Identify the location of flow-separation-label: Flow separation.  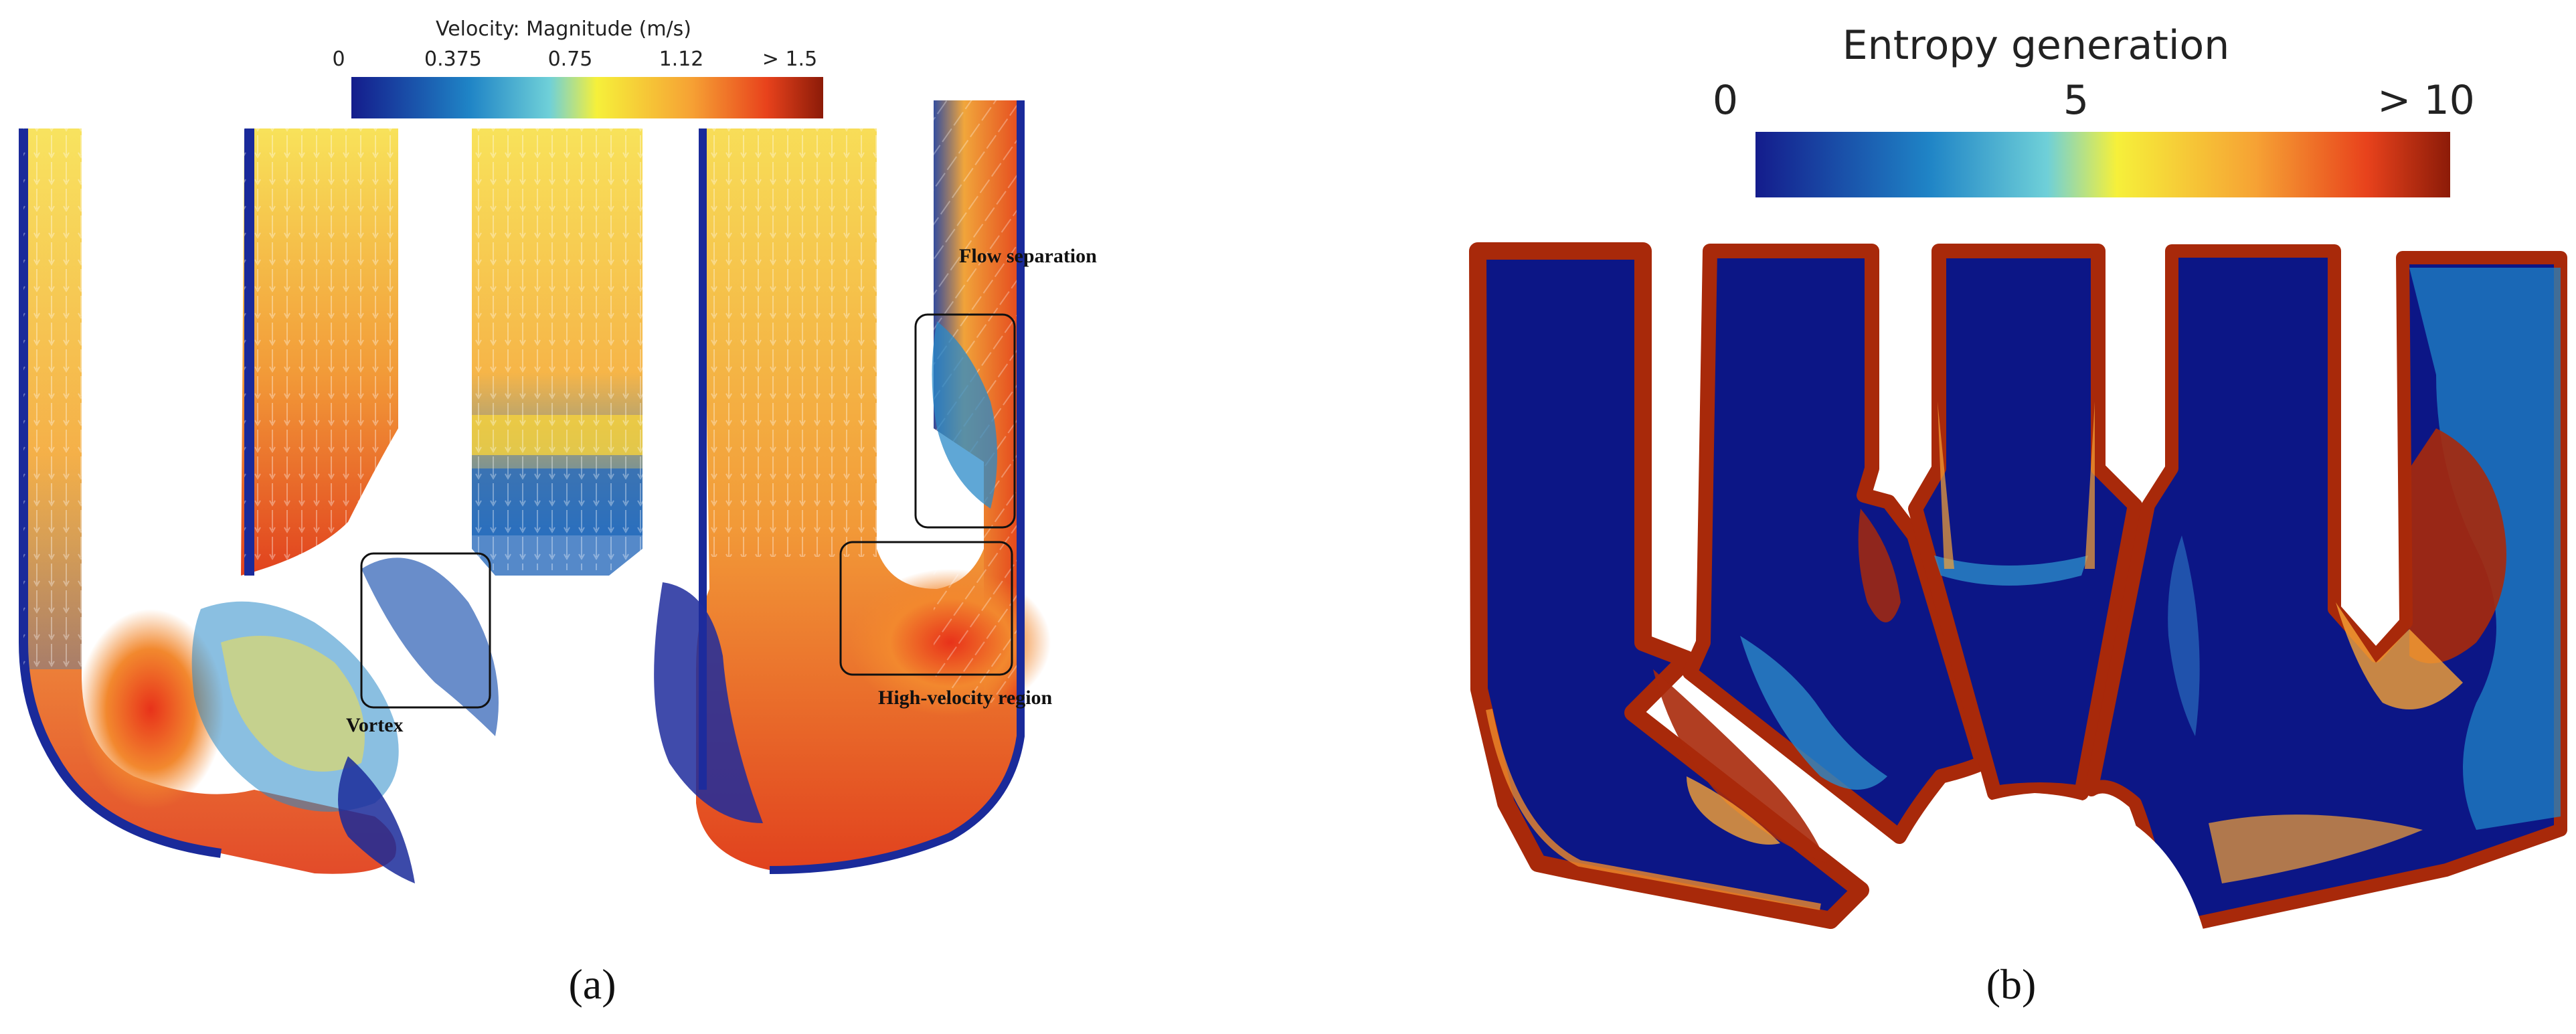
(1028, 256).